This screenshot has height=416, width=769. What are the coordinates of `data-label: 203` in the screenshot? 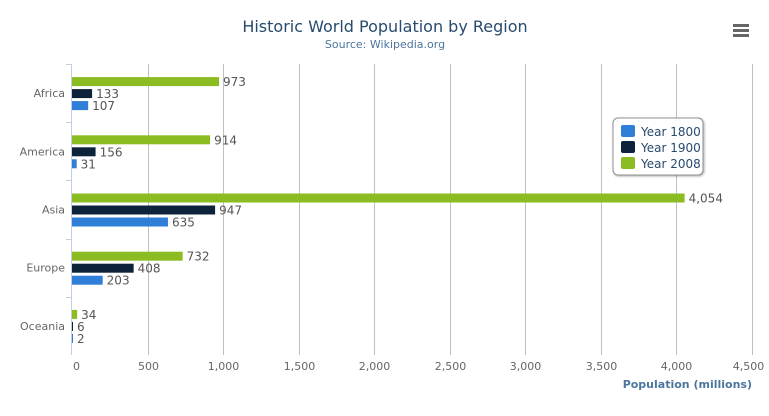 It's located at (118, 281).